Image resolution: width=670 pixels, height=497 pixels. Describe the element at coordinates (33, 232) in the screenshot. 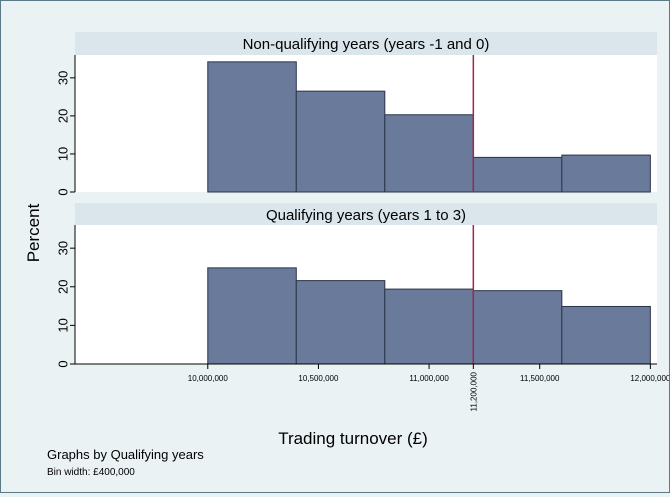

I see `y-axis-title: Percent` at that location.